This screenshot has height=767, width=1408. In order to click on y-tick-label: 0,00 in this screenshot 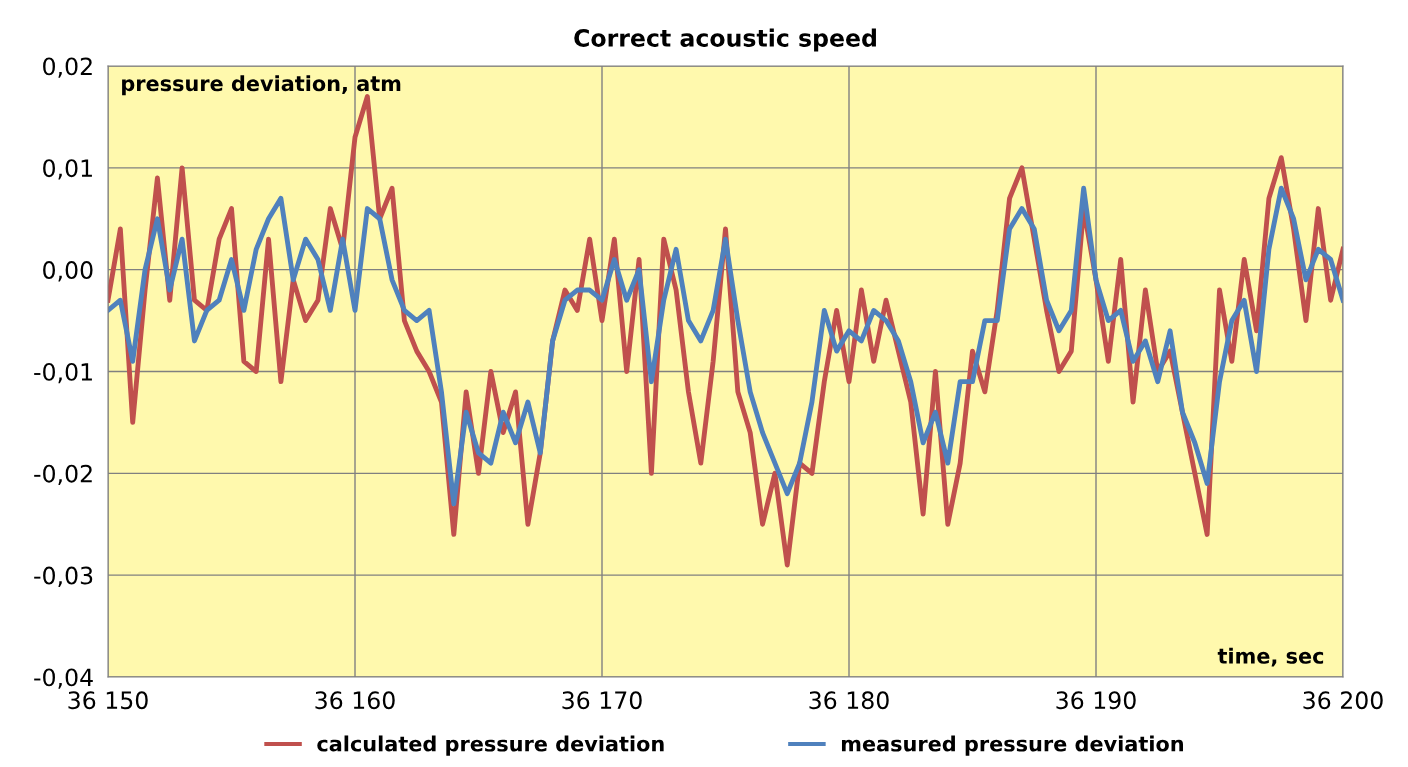, I will do `click(68, 271)`.